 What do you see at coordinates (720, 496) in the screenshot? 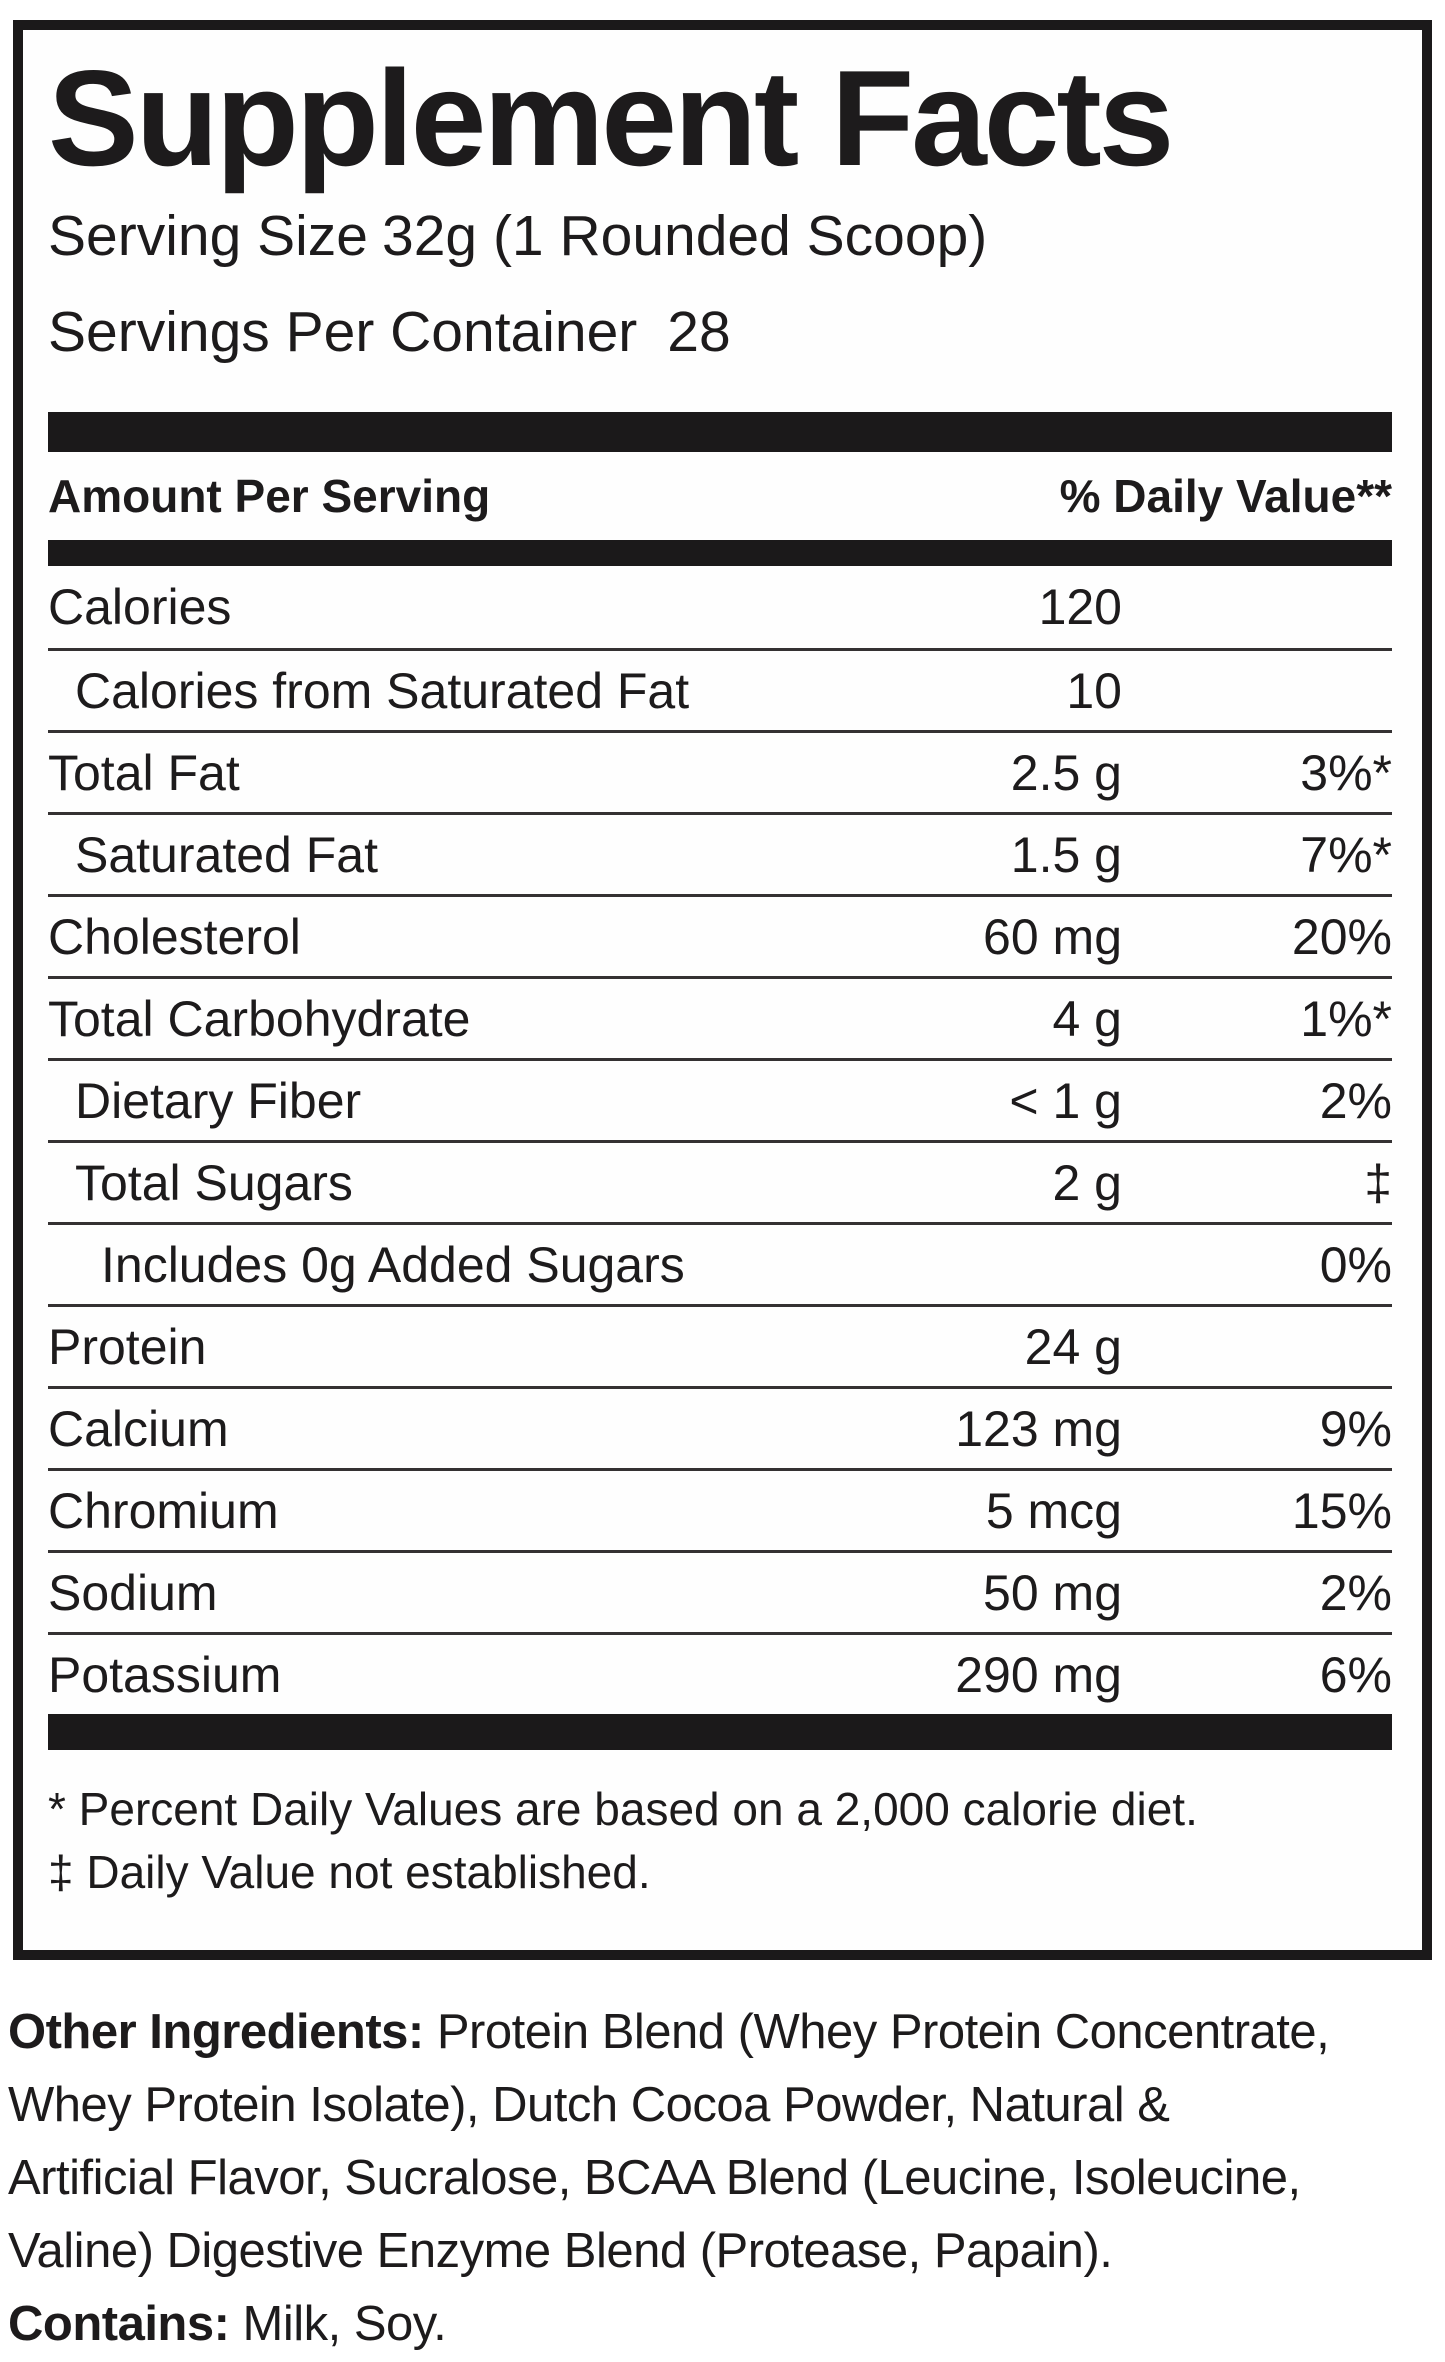
I see `table-header-row: Amount Per Serving % Daily Value**` at bounding box center [720, 496].